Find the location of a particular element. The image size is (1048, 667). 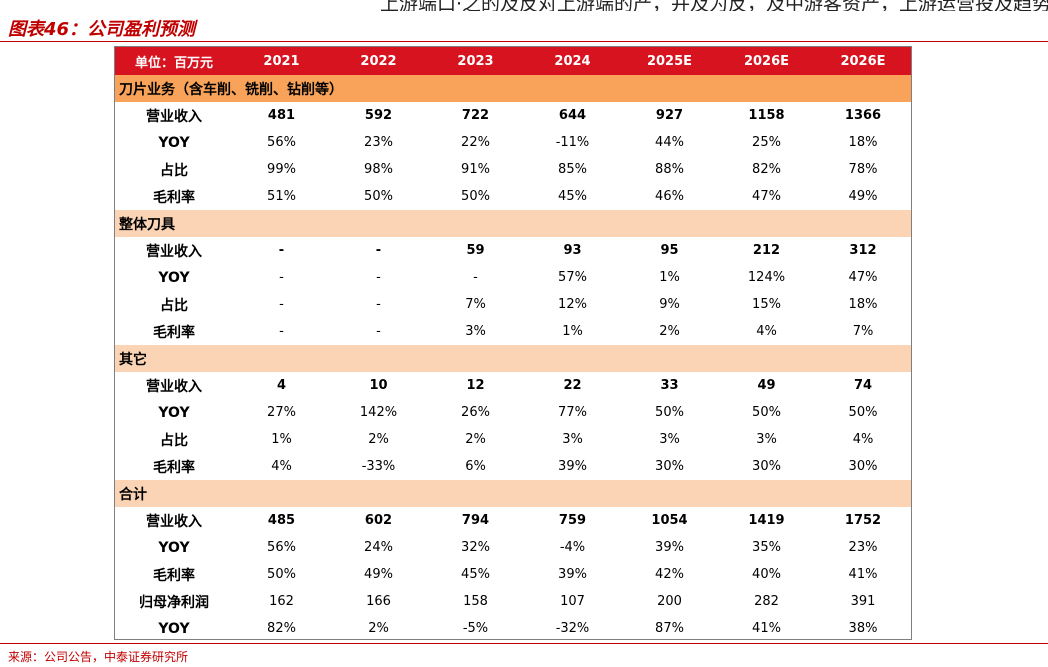

table-cell: 25% is located at coordinates (766, 142).